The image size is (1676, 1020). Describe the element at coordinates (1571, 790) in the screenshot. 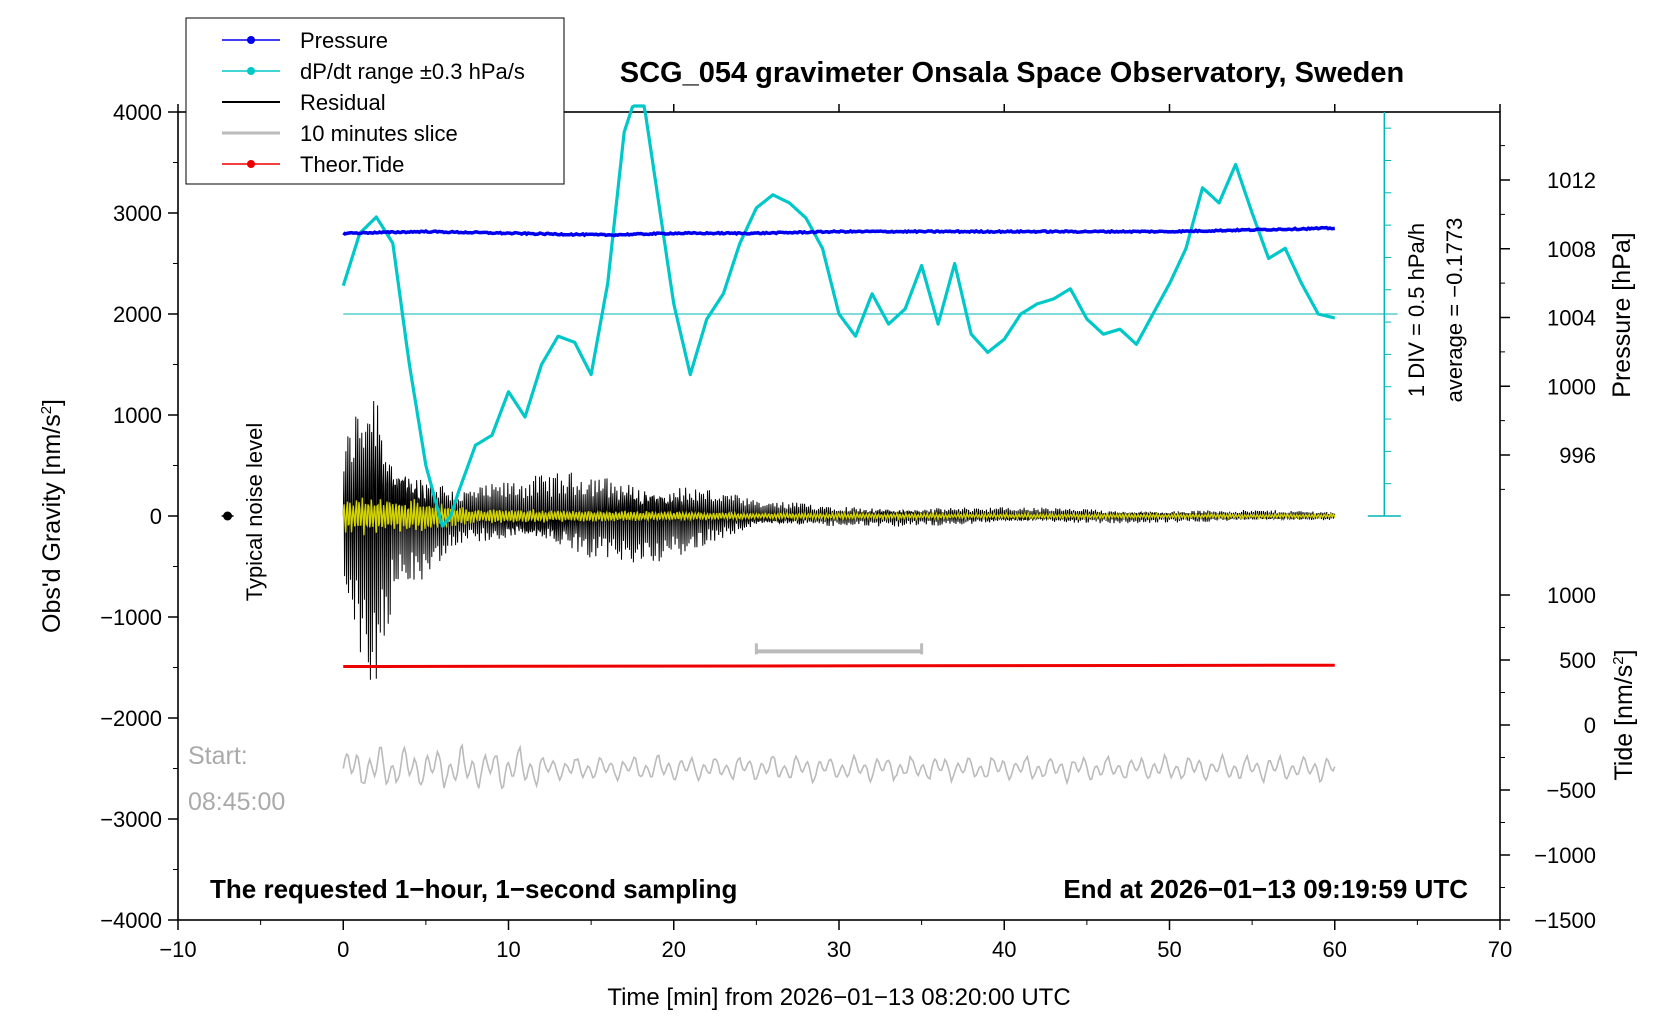

I see `tide-tick-label: −500` at that location.